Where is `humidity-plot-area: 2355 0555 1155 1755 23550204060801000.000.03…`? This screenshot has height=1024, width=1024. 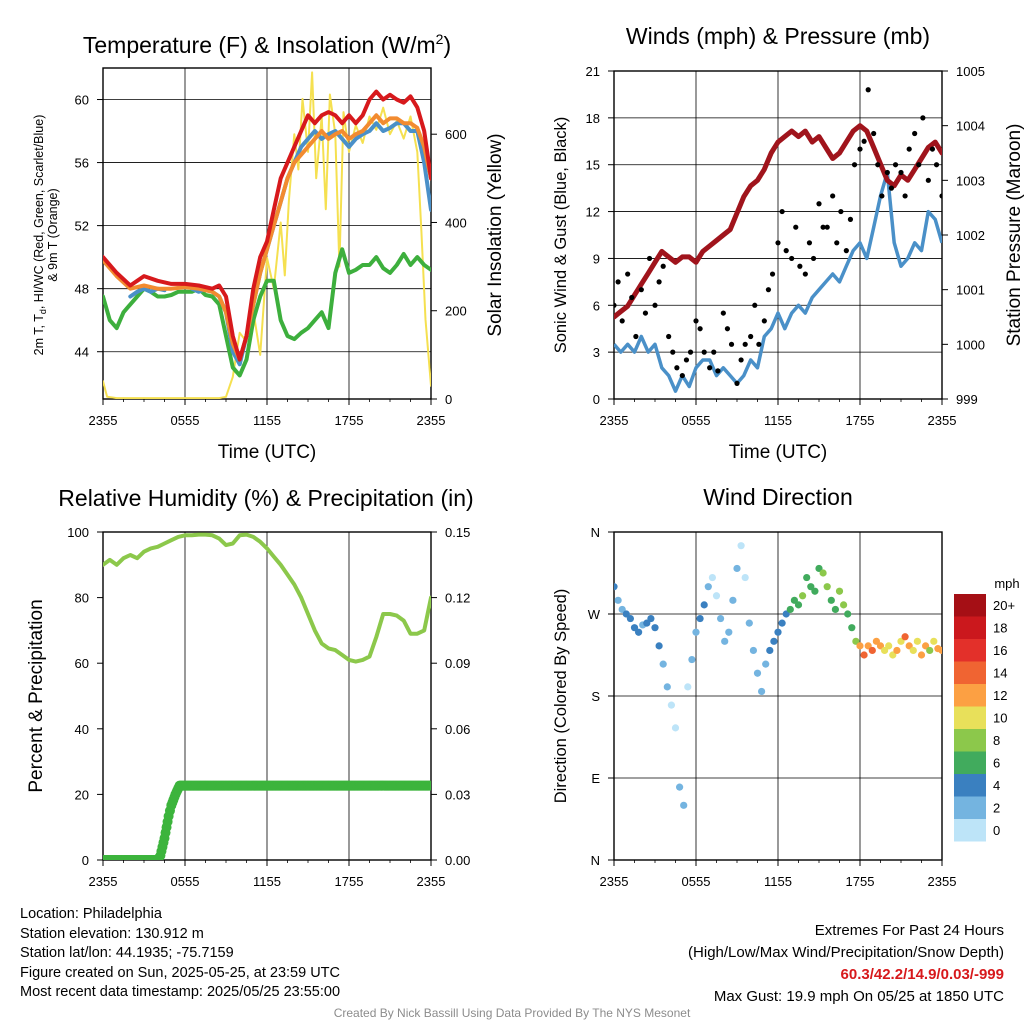
humidity-plot-area: 2355 0555 1155 1755 23550204060801000.000.03… is located at coordinates (268, 707).